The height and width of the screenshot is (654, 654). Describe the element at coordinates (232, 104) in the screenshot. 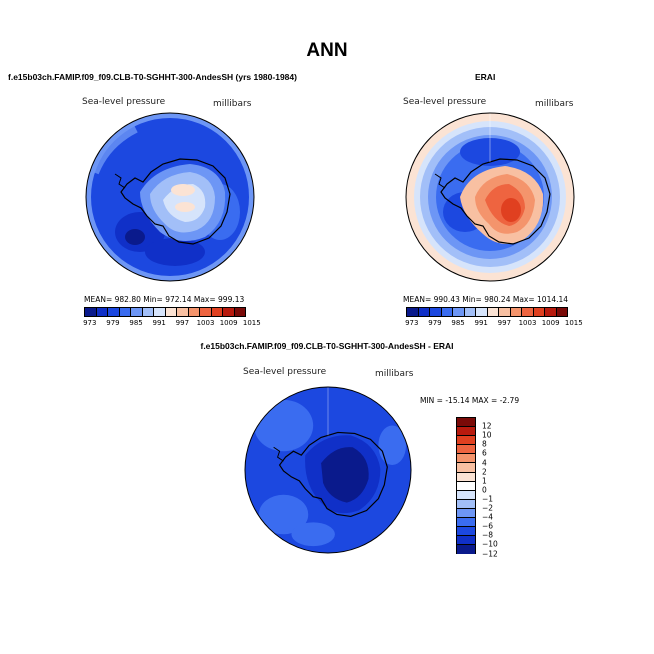

I see `model-units-label: millibars` at that location.